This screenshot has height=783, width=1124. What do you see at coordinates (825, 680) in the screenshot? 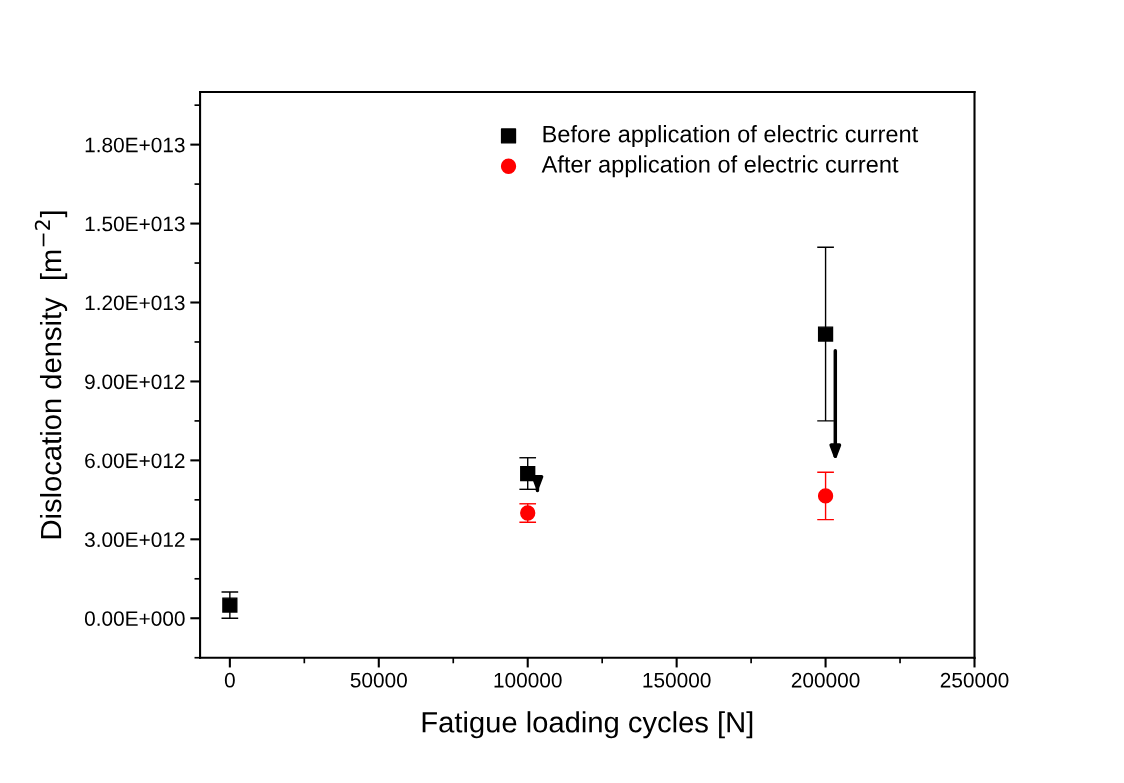
I see `x-tick-label: 200000` at bounding box center [825, 680].